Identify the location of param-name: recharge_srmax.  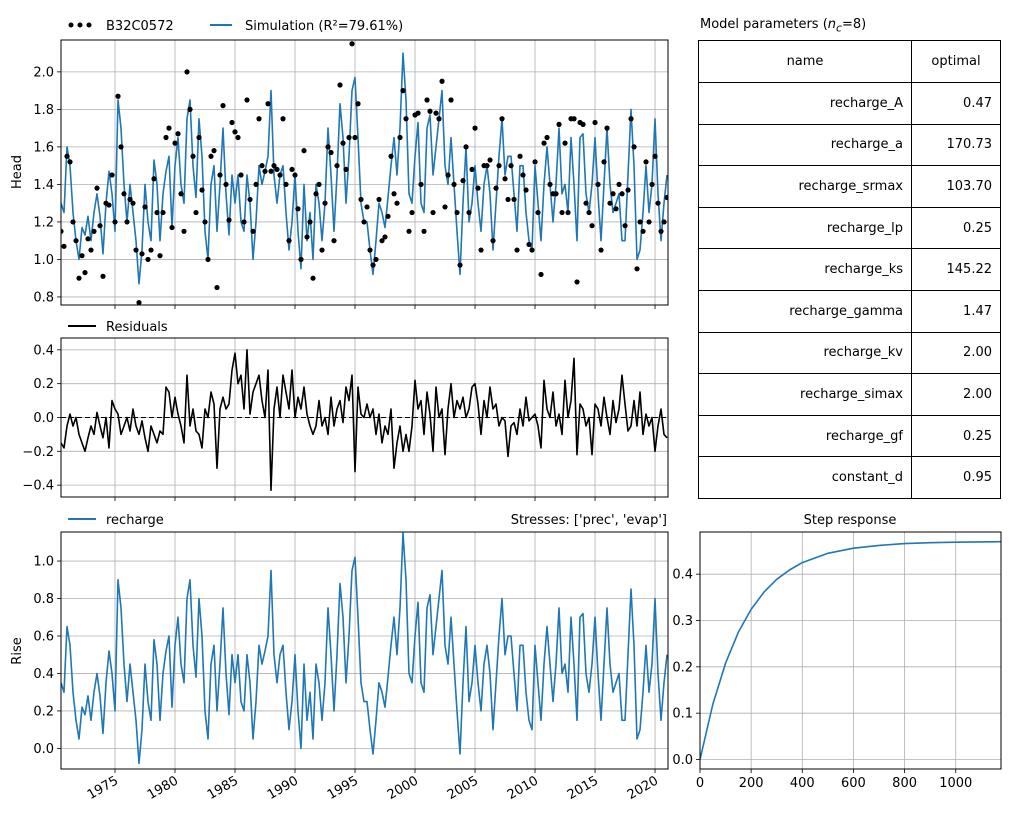
(805, 186).